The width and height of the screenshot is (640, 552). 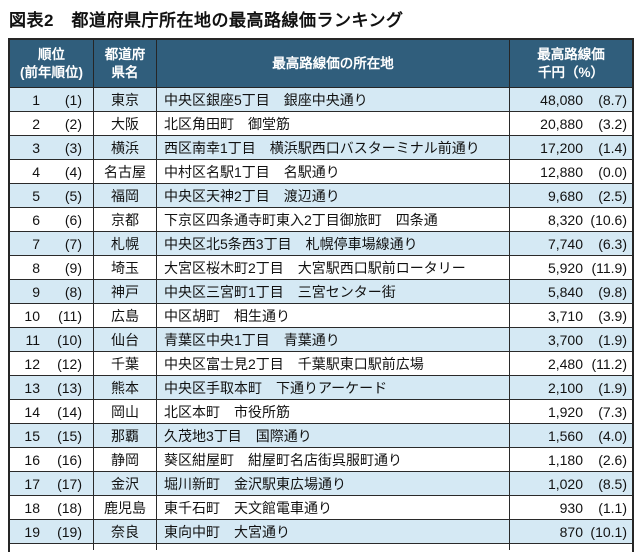 What do you see at coordinates (52, 291) in the screenshot?
I see `rank-cell: 9 (8)` at bounding box center [52, 291].